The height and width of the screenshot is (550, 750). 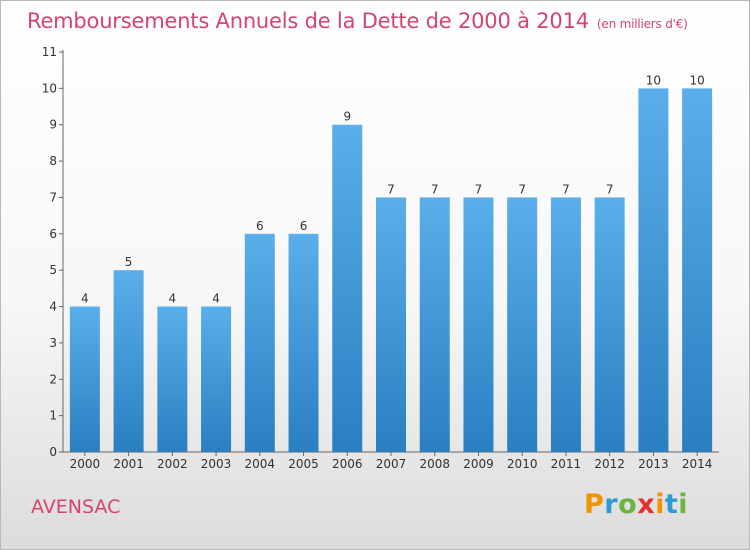 I want to click on x-tick-label: 2002, so click(x=172, y=464).